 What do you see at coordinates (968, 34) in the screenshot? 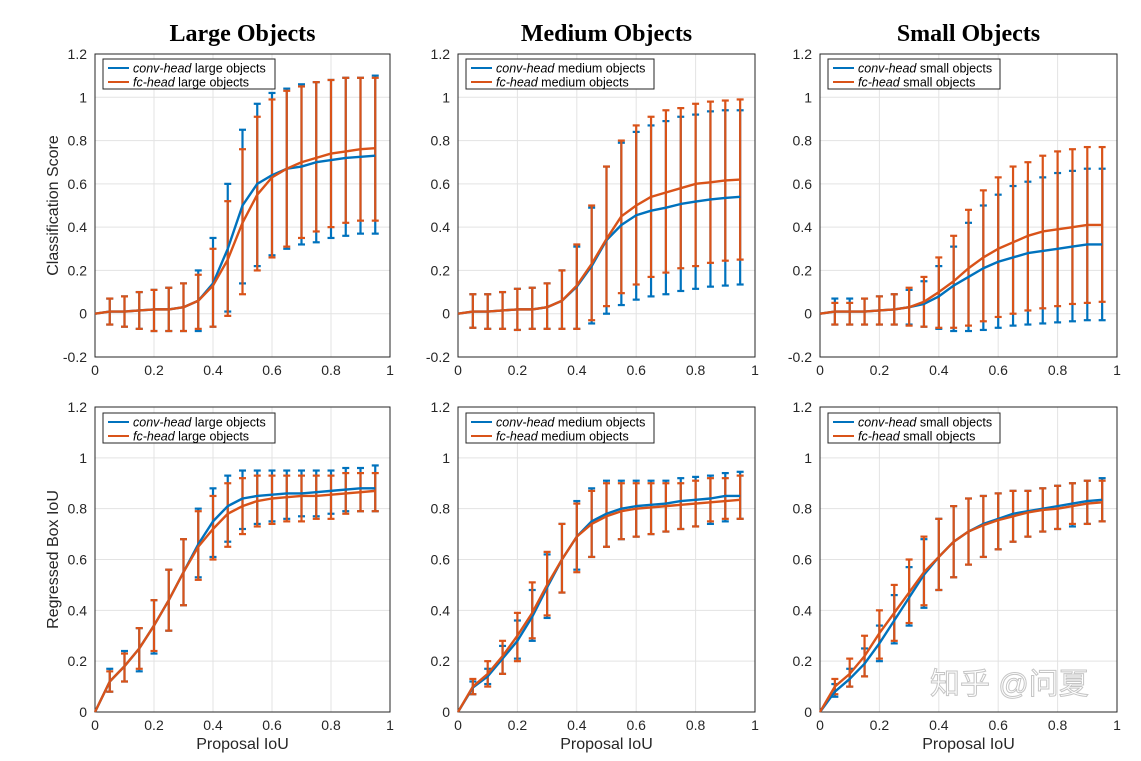
I see `subplot-title: Small Objects` at bounding box center [968, 34].